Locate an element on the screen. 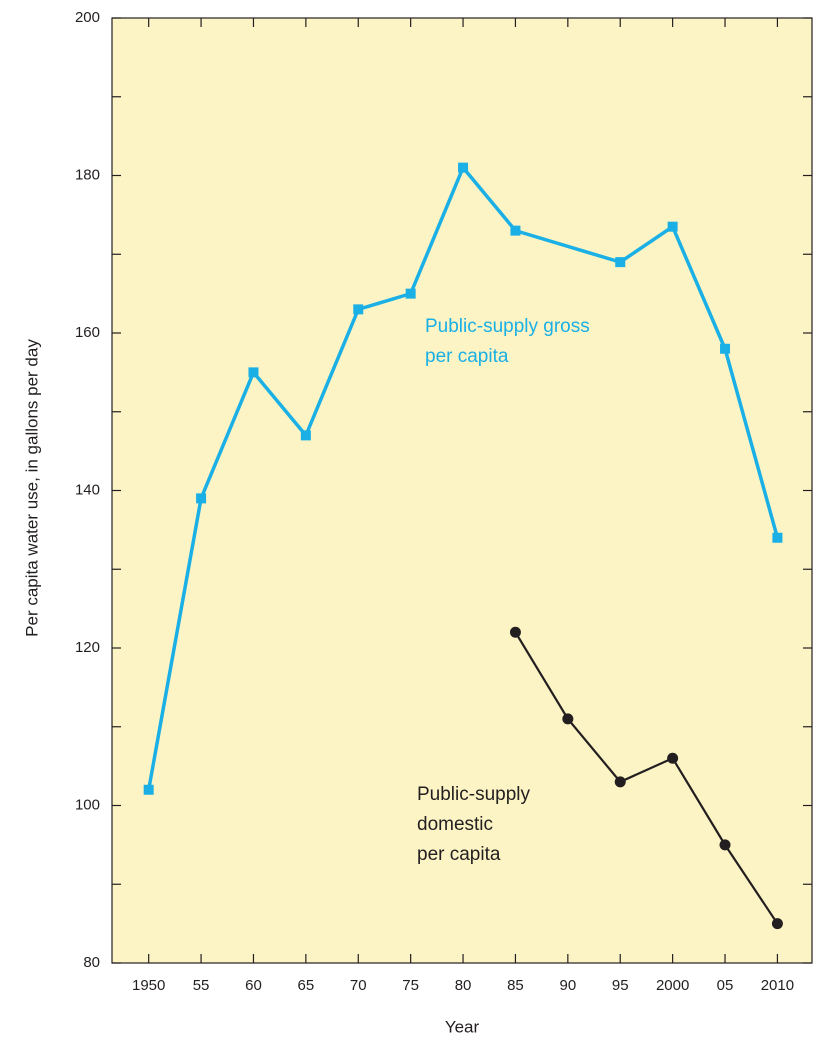  annotation: domestic is located at coordinates (455, 824).